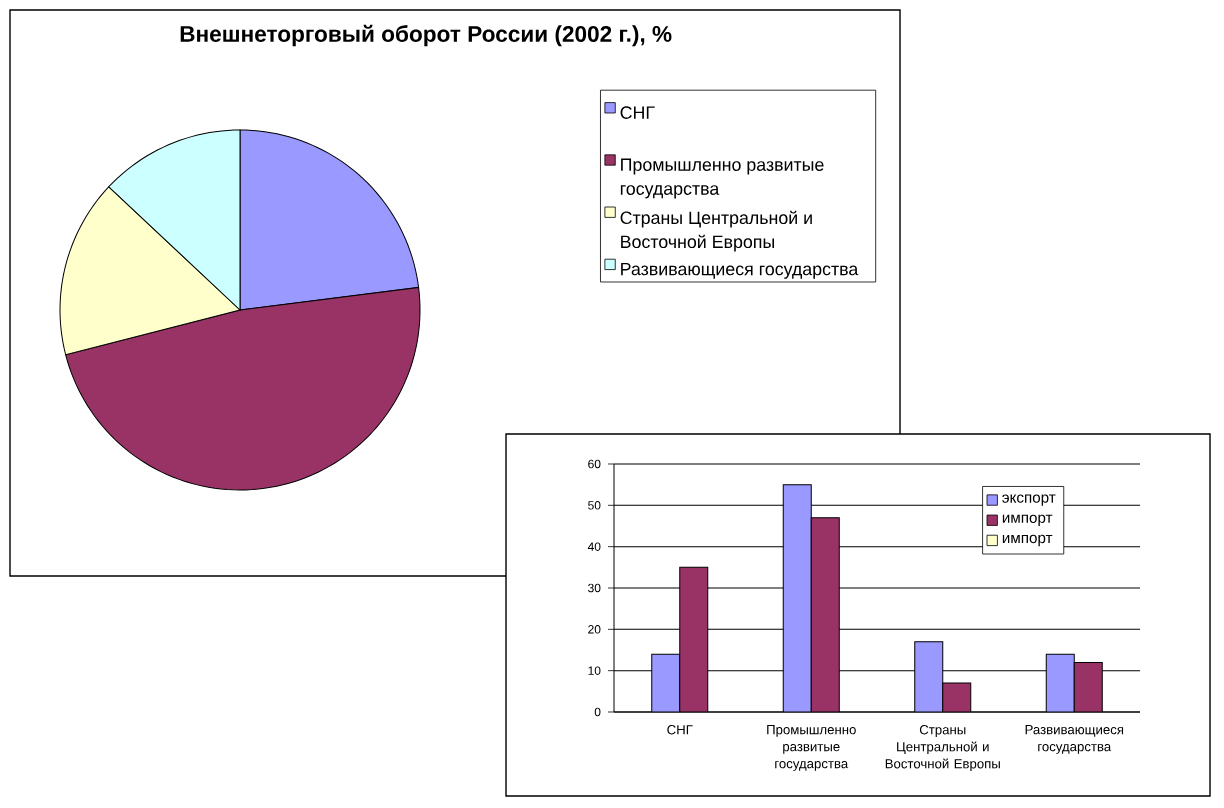  Describe the element at coordinates (637, 112) in the screenshot. I see `legend-label: СНГ` at that location.